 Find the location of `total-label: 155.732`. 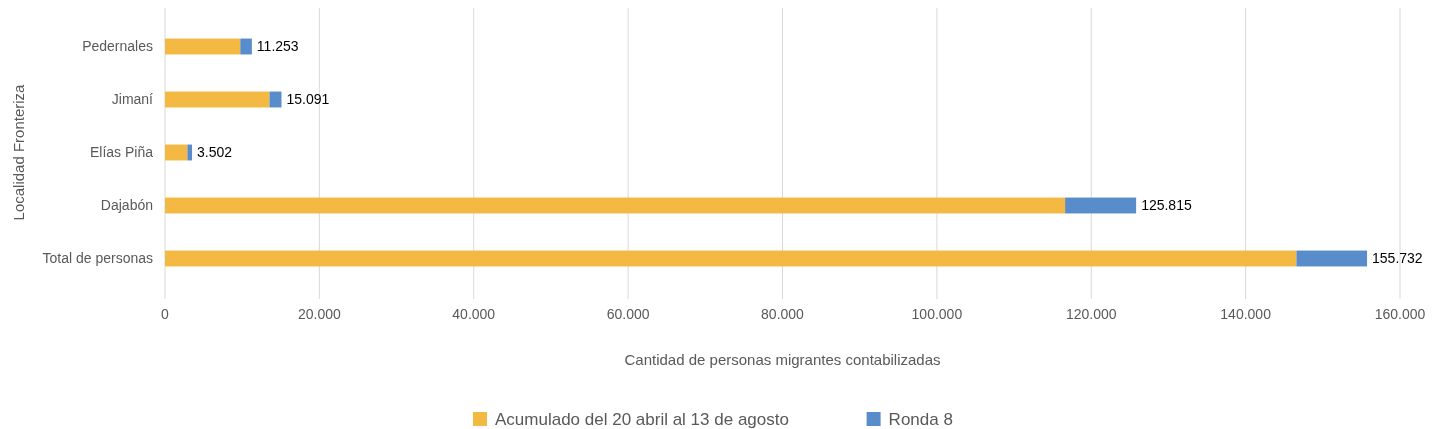

total-label: 155.732 is located at coordinates (1397, 258).